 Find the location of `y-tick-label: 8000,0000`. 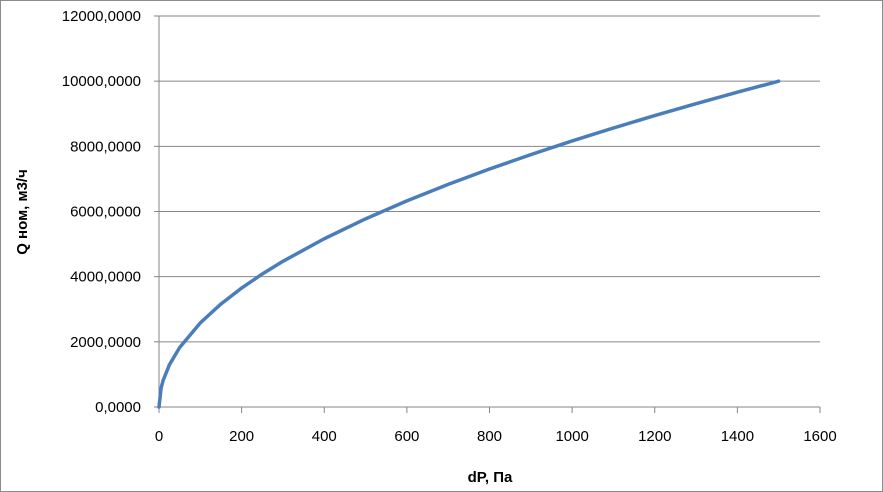

y-tick-label: 8000,0000 is located at coordinates (105, 146).